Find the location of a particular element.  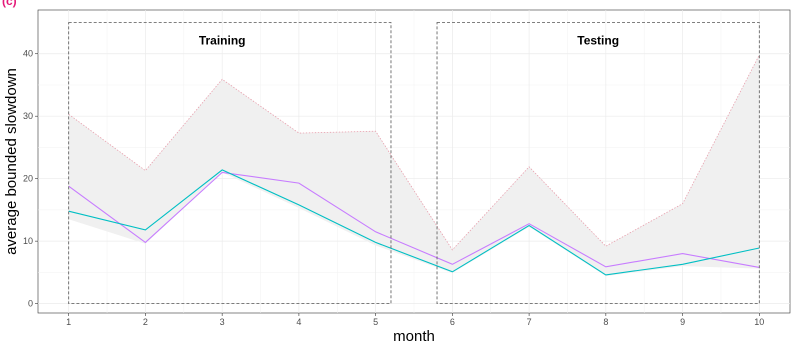

x-tick-label: 8 is located at coordinates (605, 322).